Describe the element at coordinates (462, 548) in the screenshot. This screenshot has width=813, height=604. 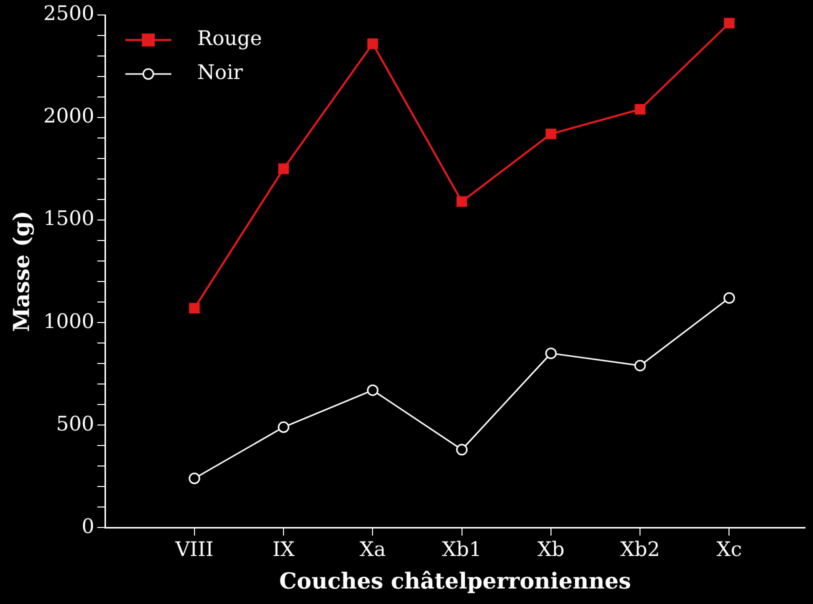
I see `x-tick-label: Xb1` at that location.